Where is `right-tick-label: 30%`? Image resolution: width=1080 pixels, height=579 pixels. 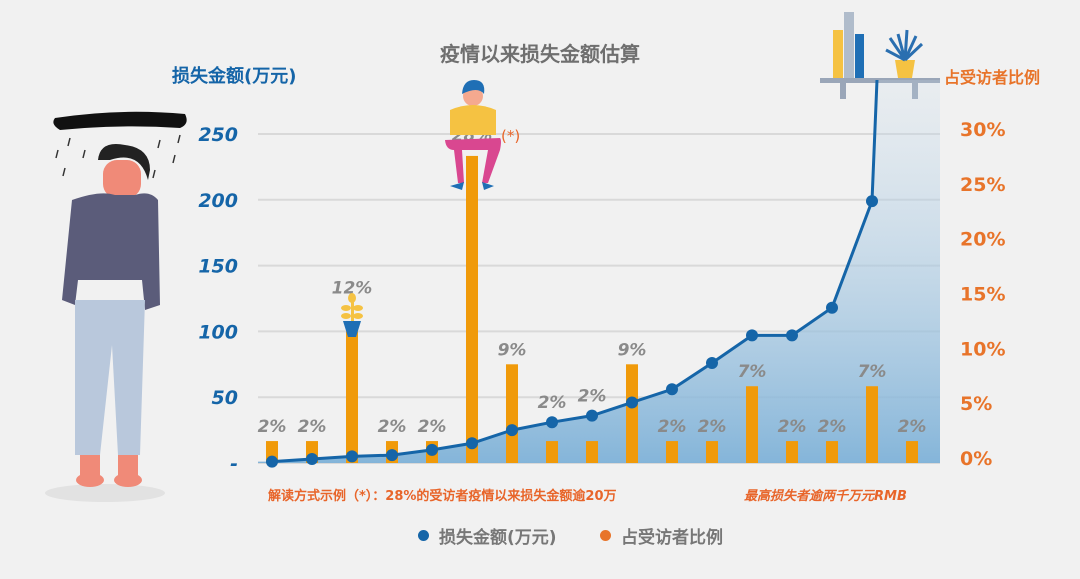
right-tick-label: 30% is located at coordinates (982, 130).